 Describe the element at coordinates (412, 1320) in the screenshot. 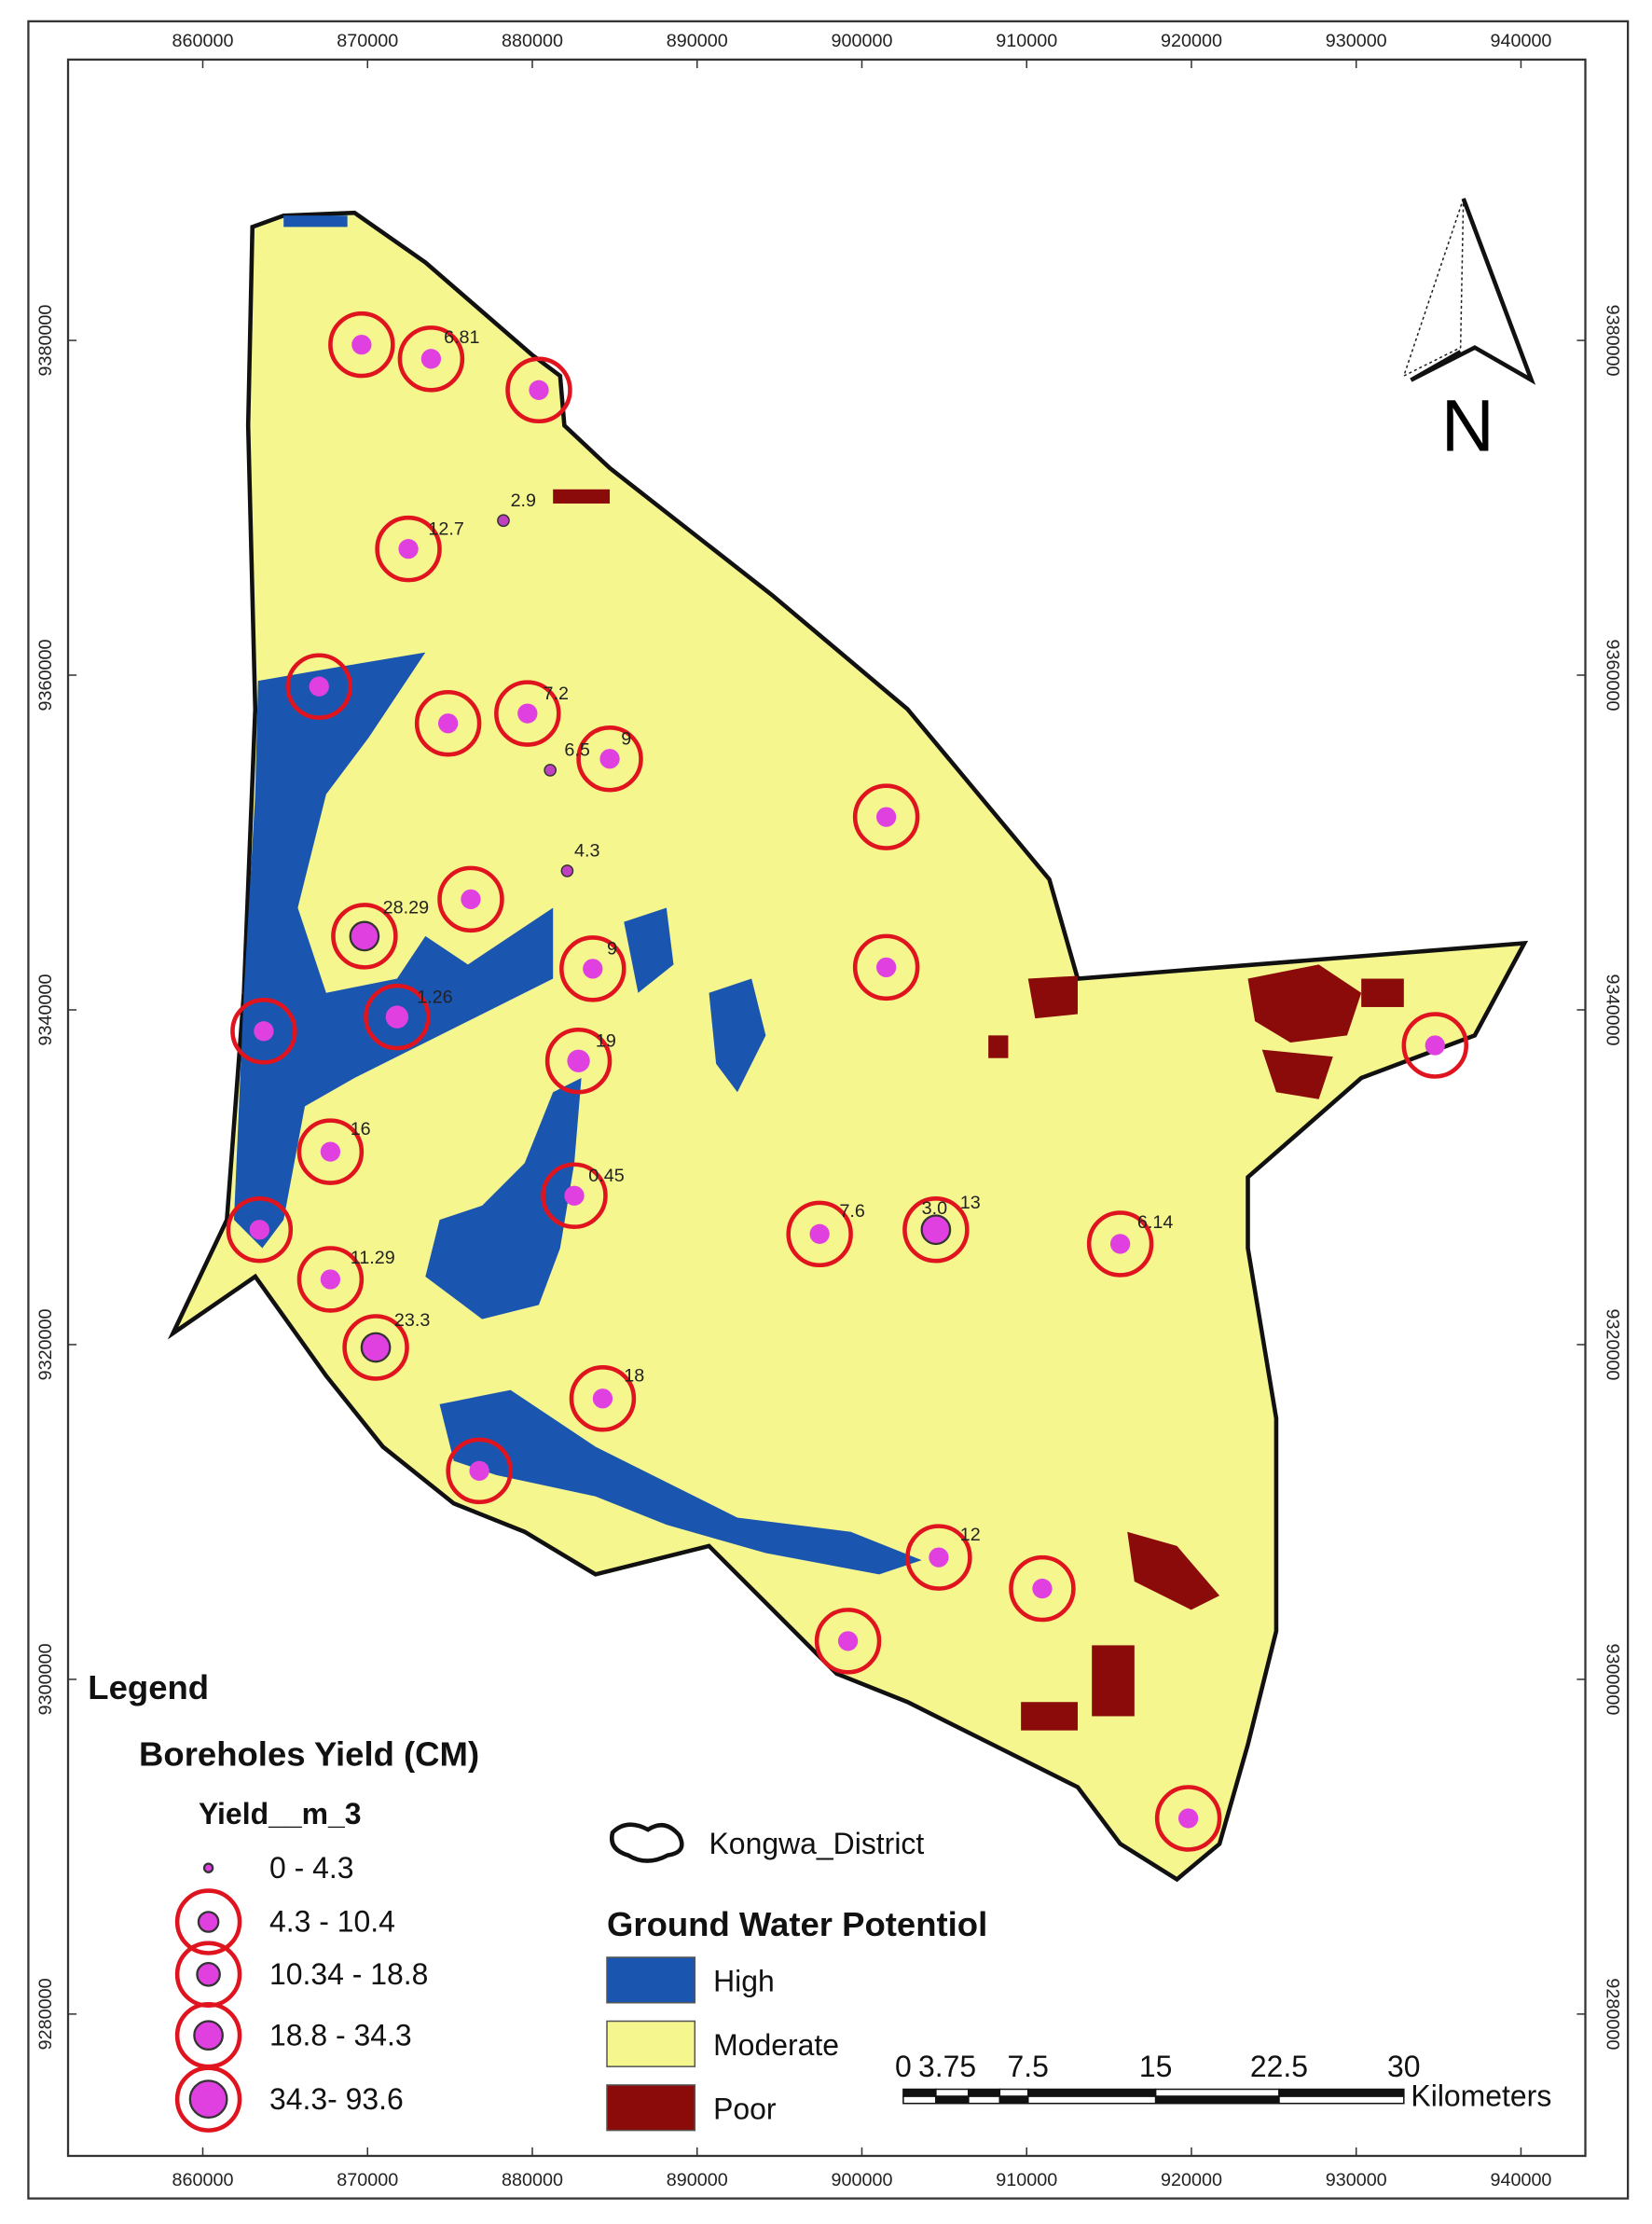

I see `borehole-label: 23.3` at that location.